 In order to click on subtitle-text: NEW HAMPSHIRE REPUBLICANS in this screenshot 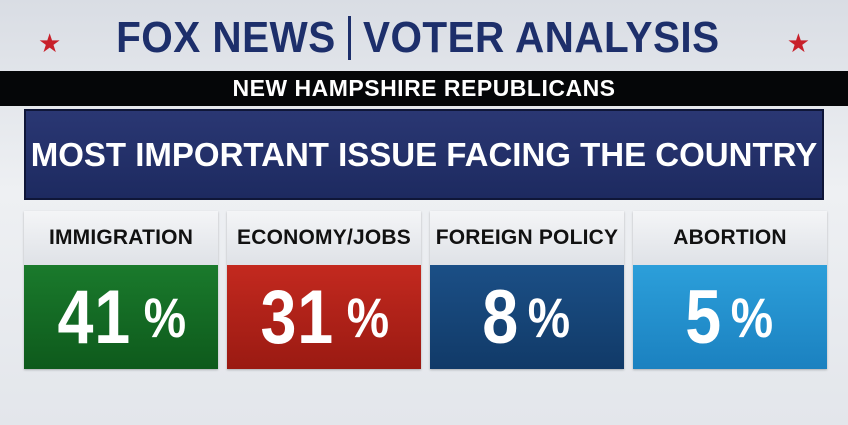, I will do `click(424, 88)`.